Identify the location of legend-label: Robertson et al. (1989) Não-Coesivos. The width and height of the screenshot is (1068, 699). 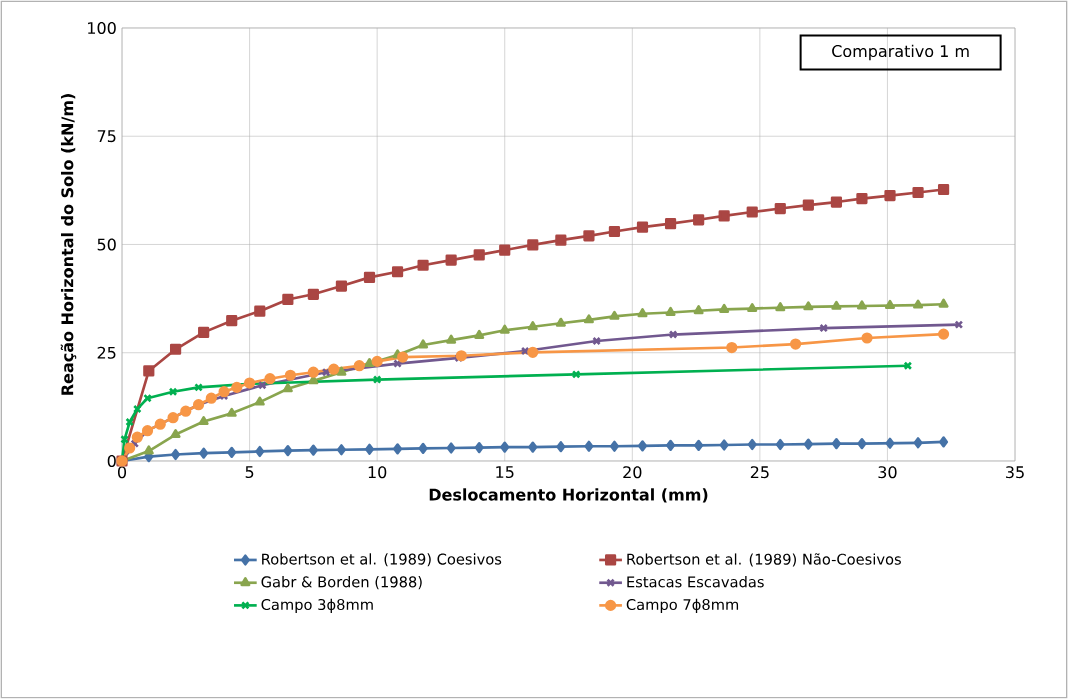
(764, 560).